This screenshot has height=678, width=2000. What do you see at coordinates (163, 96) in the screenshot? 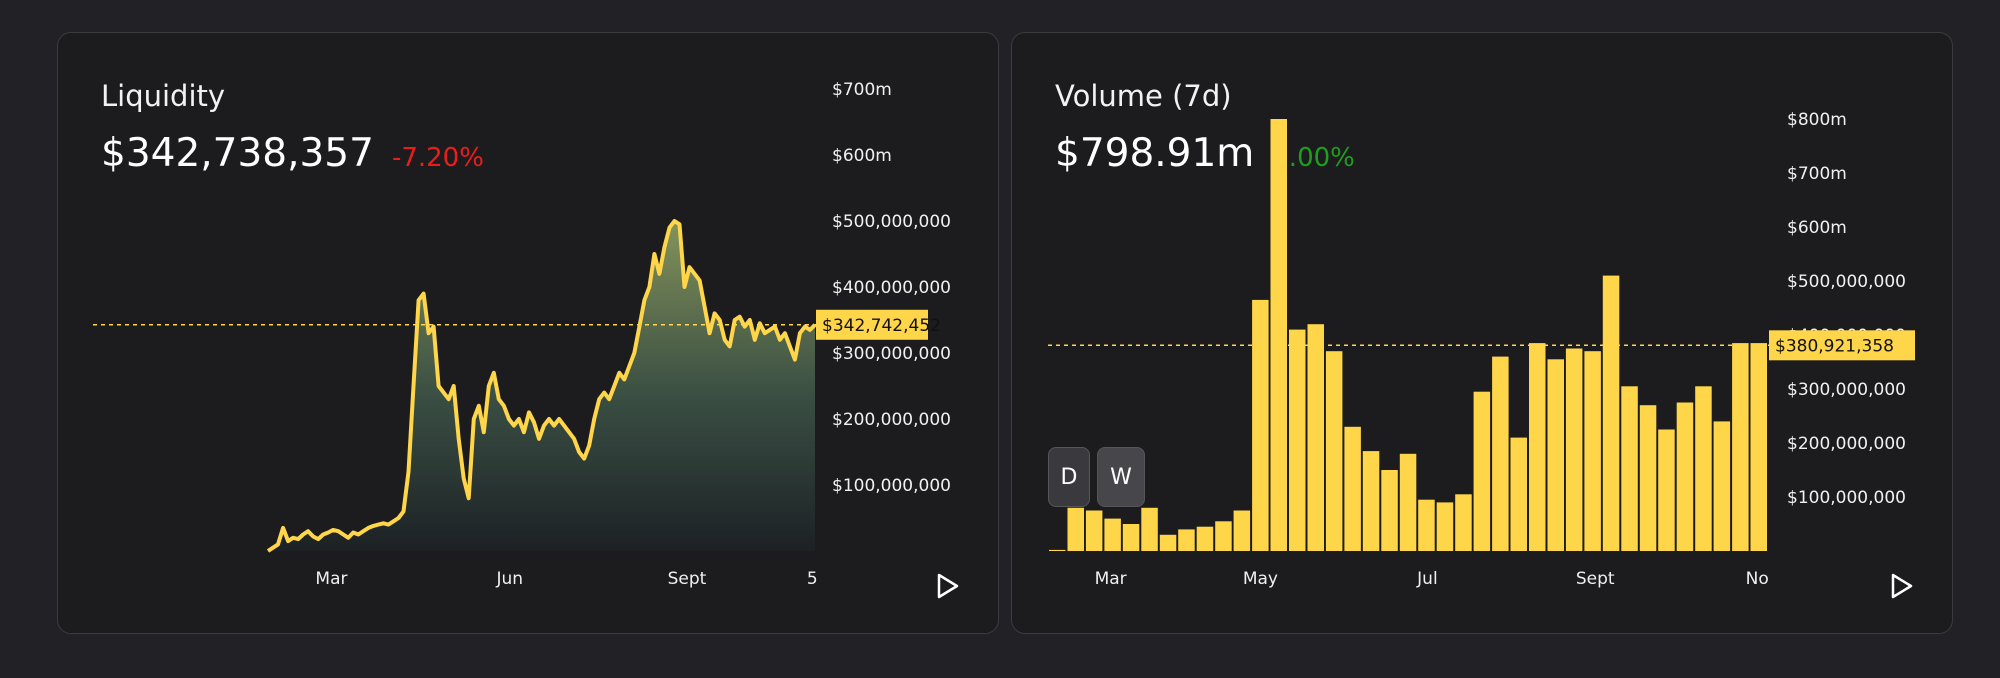
I see `liquidity-title: Liquidity` at bounding box center [163, 96].